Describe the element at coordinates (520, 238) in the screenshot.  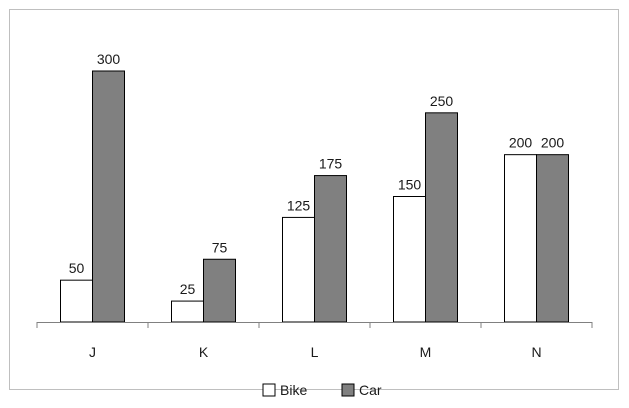
I see `bar-bike-n` at that location.